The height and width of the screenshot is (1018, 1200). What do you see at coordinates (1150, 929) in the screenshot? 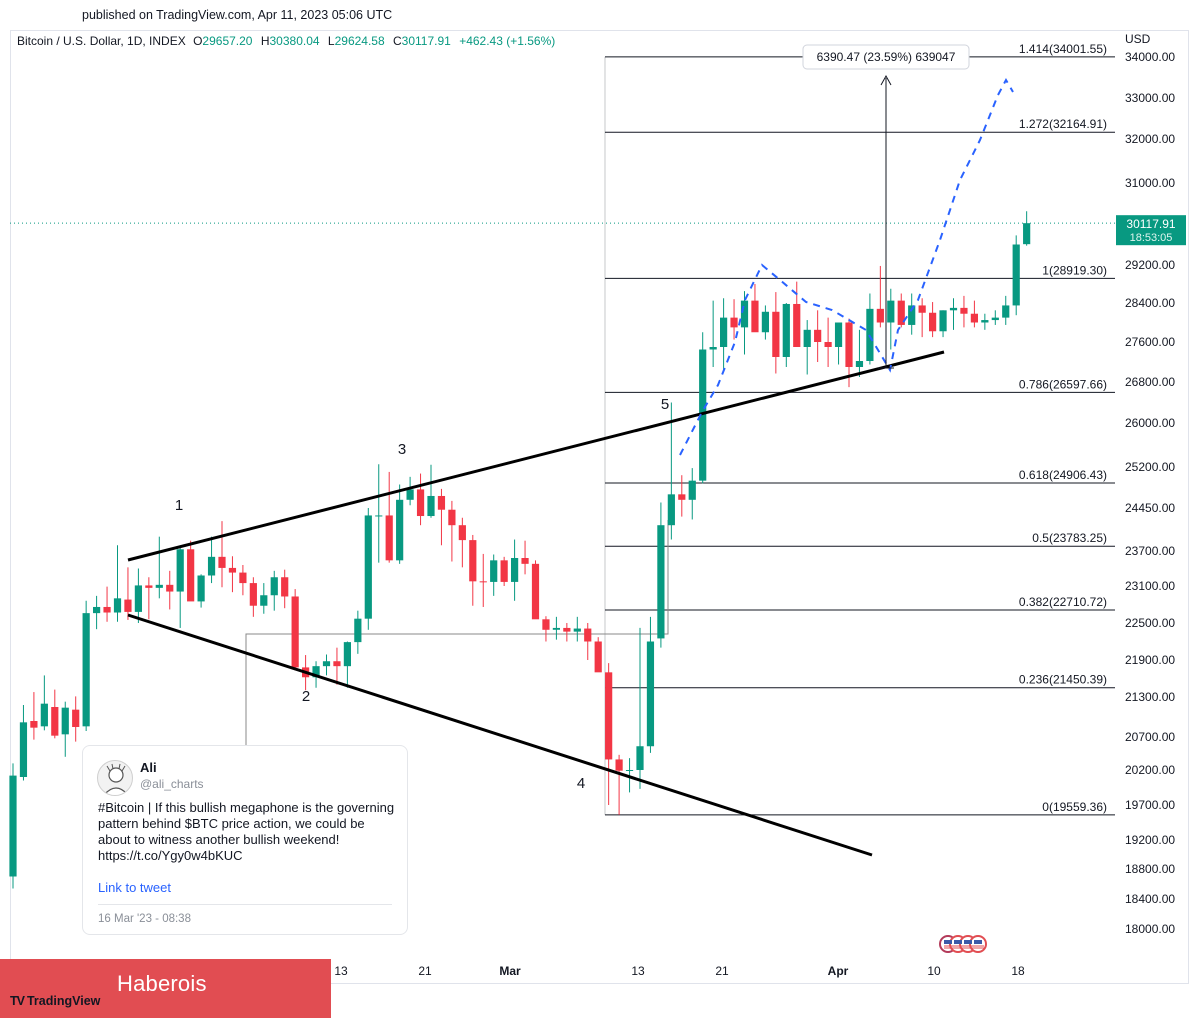
I see `price-tick: 18000.00` at bounding box center [1150, 929].